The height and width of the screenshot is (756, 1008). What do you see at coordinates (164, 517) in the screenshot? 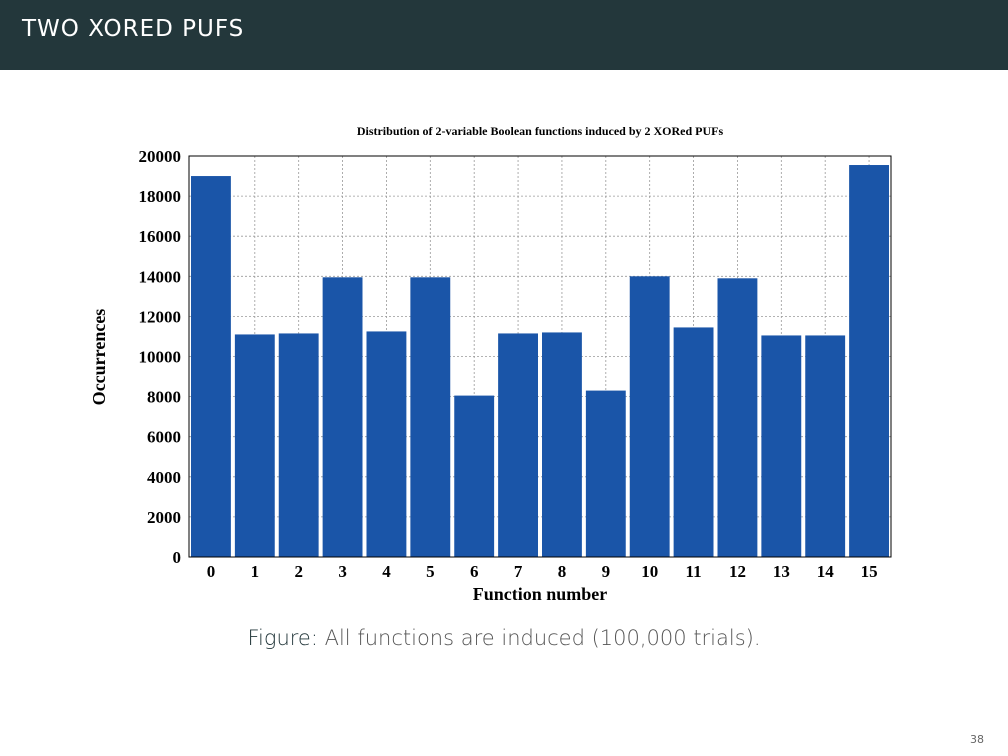
I see `y-tick-label: 2000` at bounding box center [164, 517].